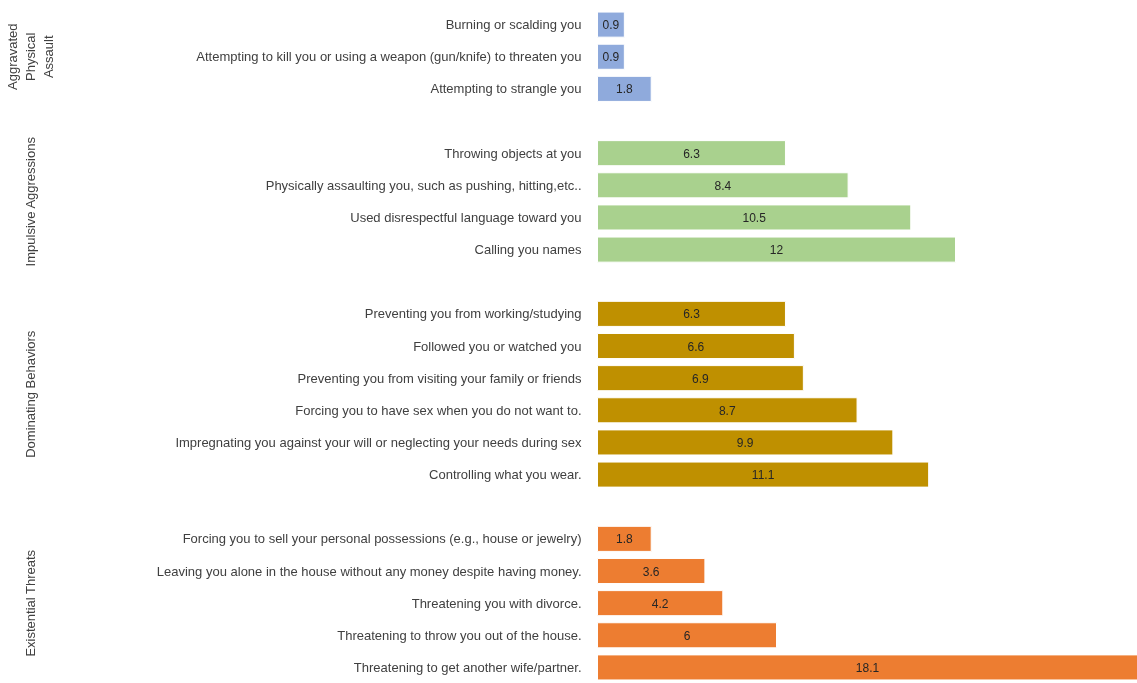 This screenshot has height=683, width=1137. I want to click on y-tick-label: Throwing objects at you, so click(513, 153).